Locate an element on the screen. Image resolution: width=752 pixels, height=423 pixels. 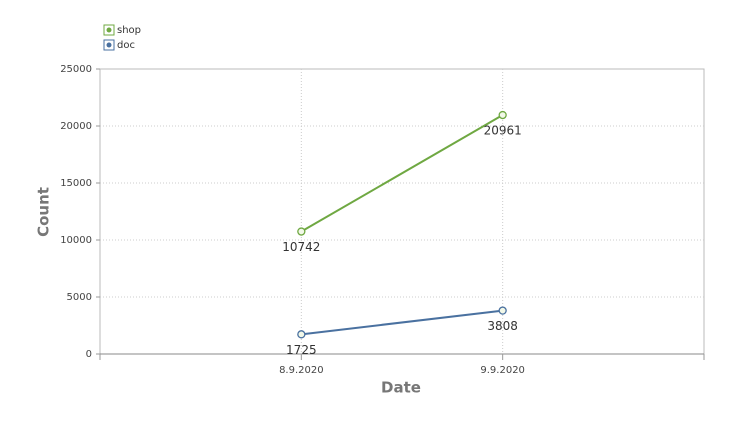
value-label: 3808 is located at coordinates (502, 326).